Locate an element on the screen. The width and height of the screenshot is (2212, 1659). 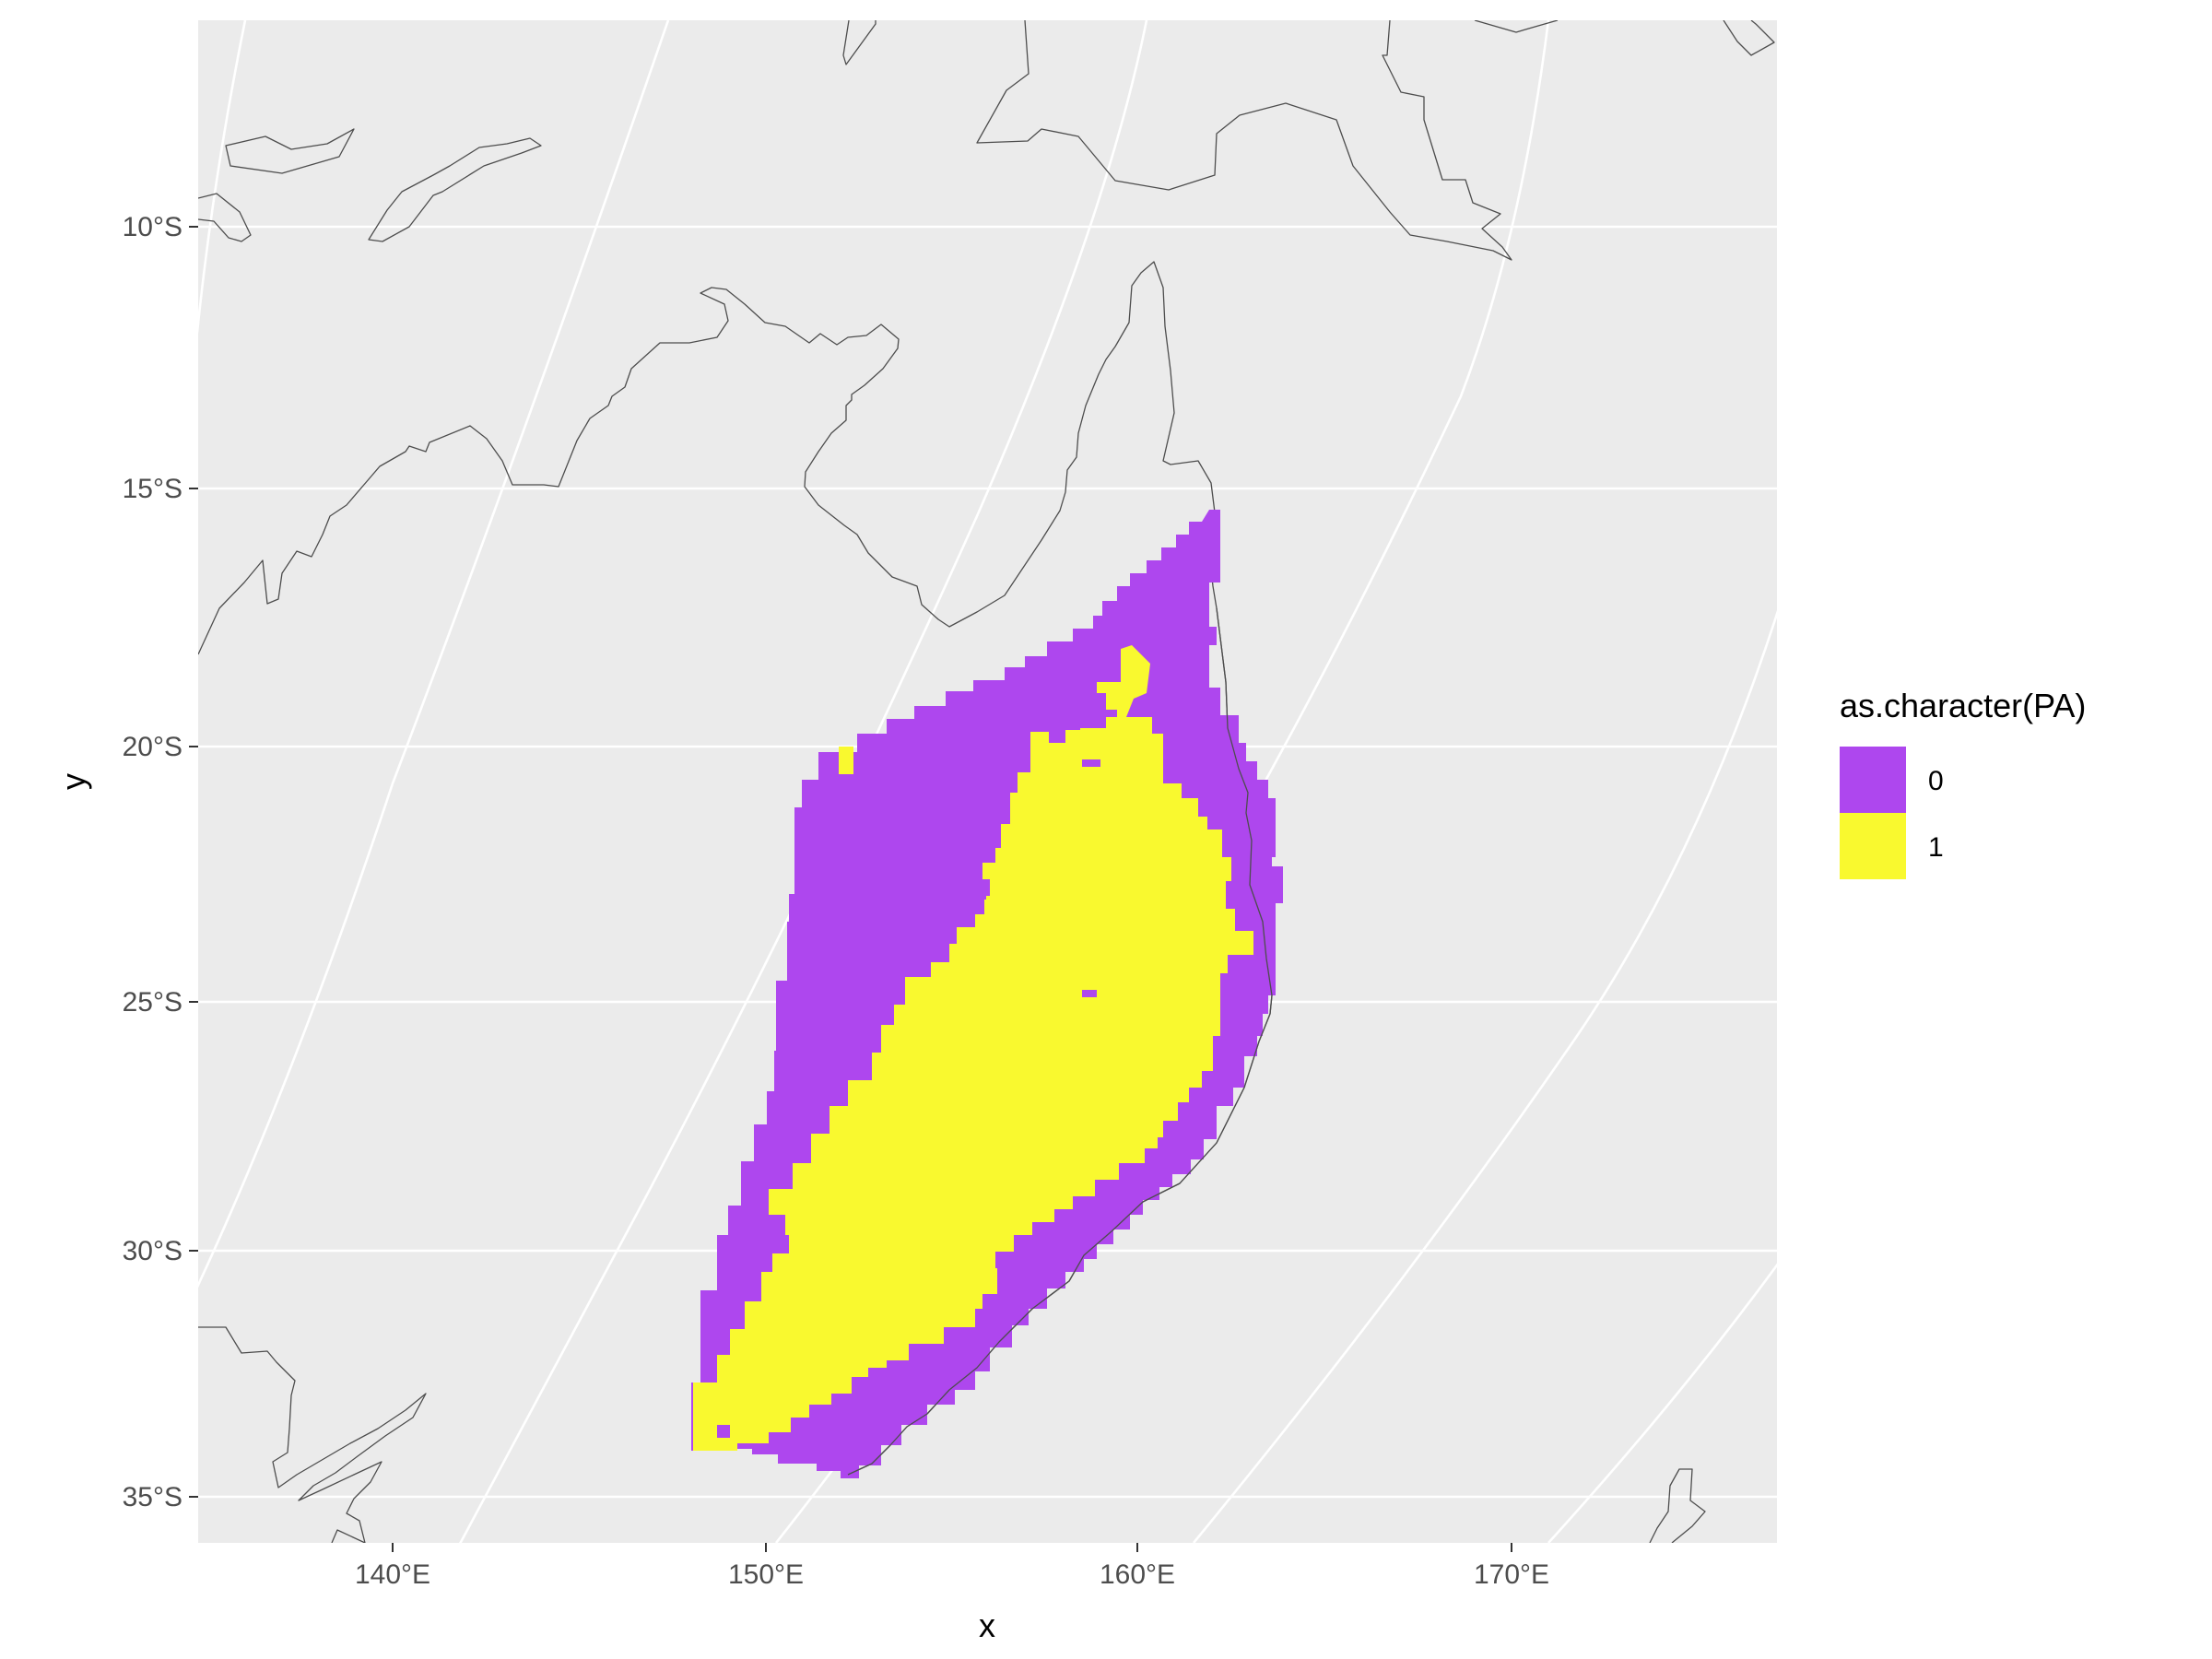
y-tick-label: 10°S is located at coordinates (152, 227).